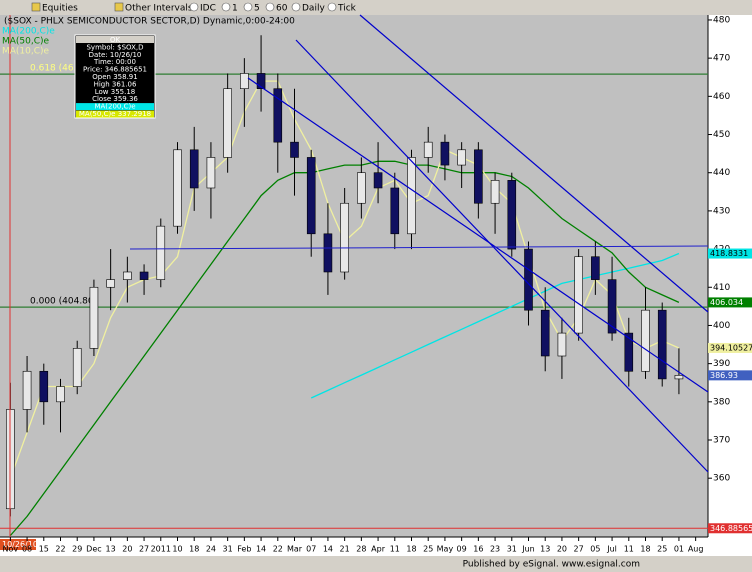  What do you see at coordinates (115, 84) in the screenshot?
I see `data-window-row: High 361.06` at bounding box center [115, 84].